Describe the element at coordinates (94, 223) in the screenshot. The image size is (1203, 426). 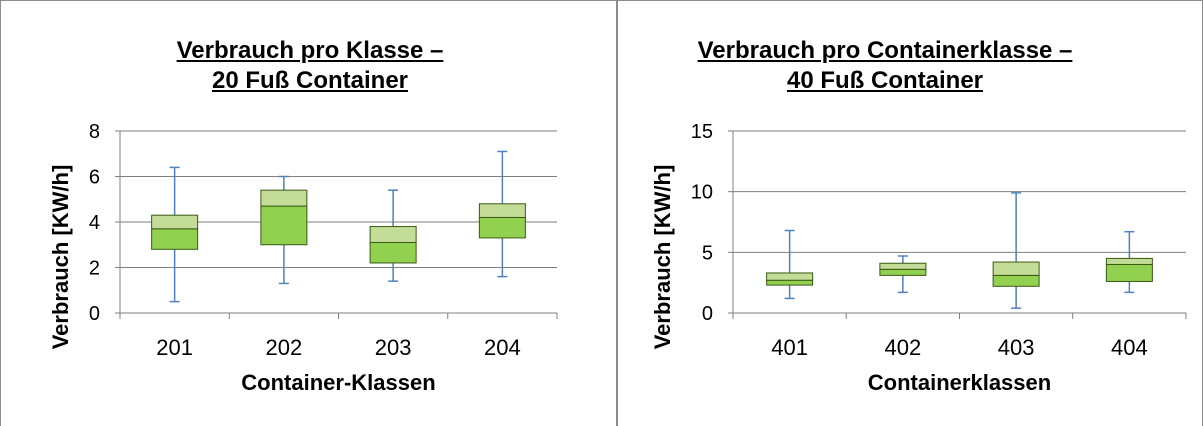
I see `y-tick-label: 4` at that location.